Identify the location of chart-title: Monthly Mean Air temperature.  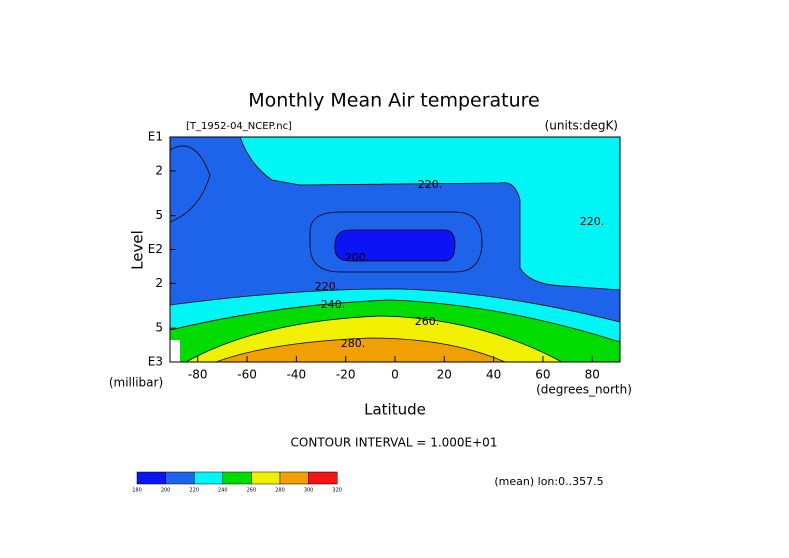
(393, 101).